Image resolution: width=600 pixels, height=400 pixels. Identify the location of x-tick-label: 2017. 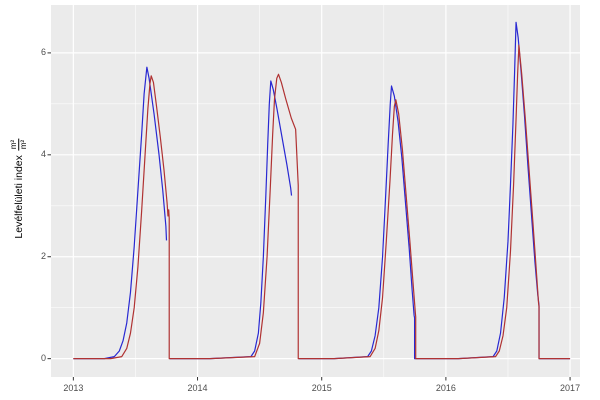
(570, 388).